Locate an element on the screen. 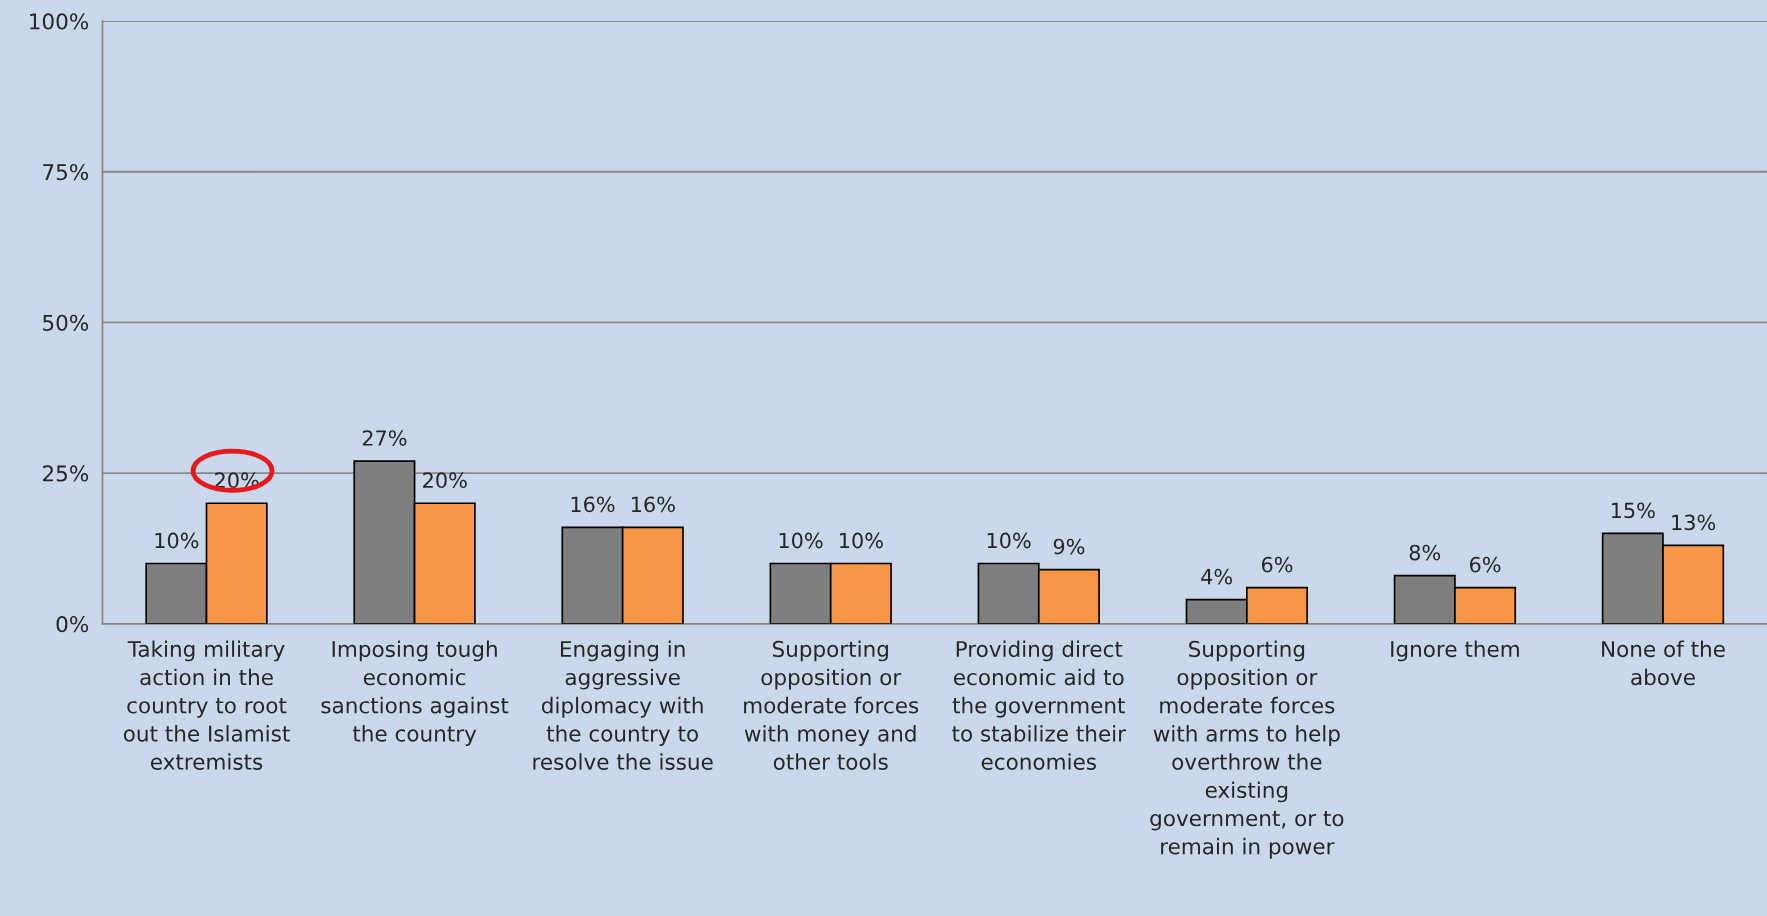  data-label: 15% is located at coordinates (1633, 510).